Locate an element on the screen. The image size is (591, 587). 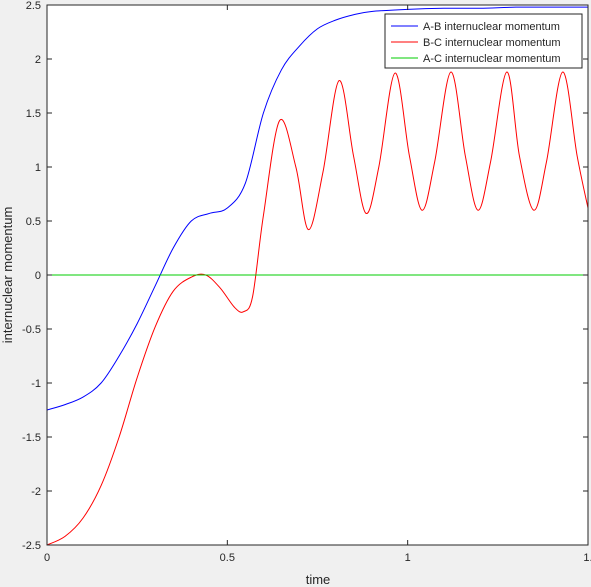
x-tick-label: 1 is located at coordinates (408, 558).